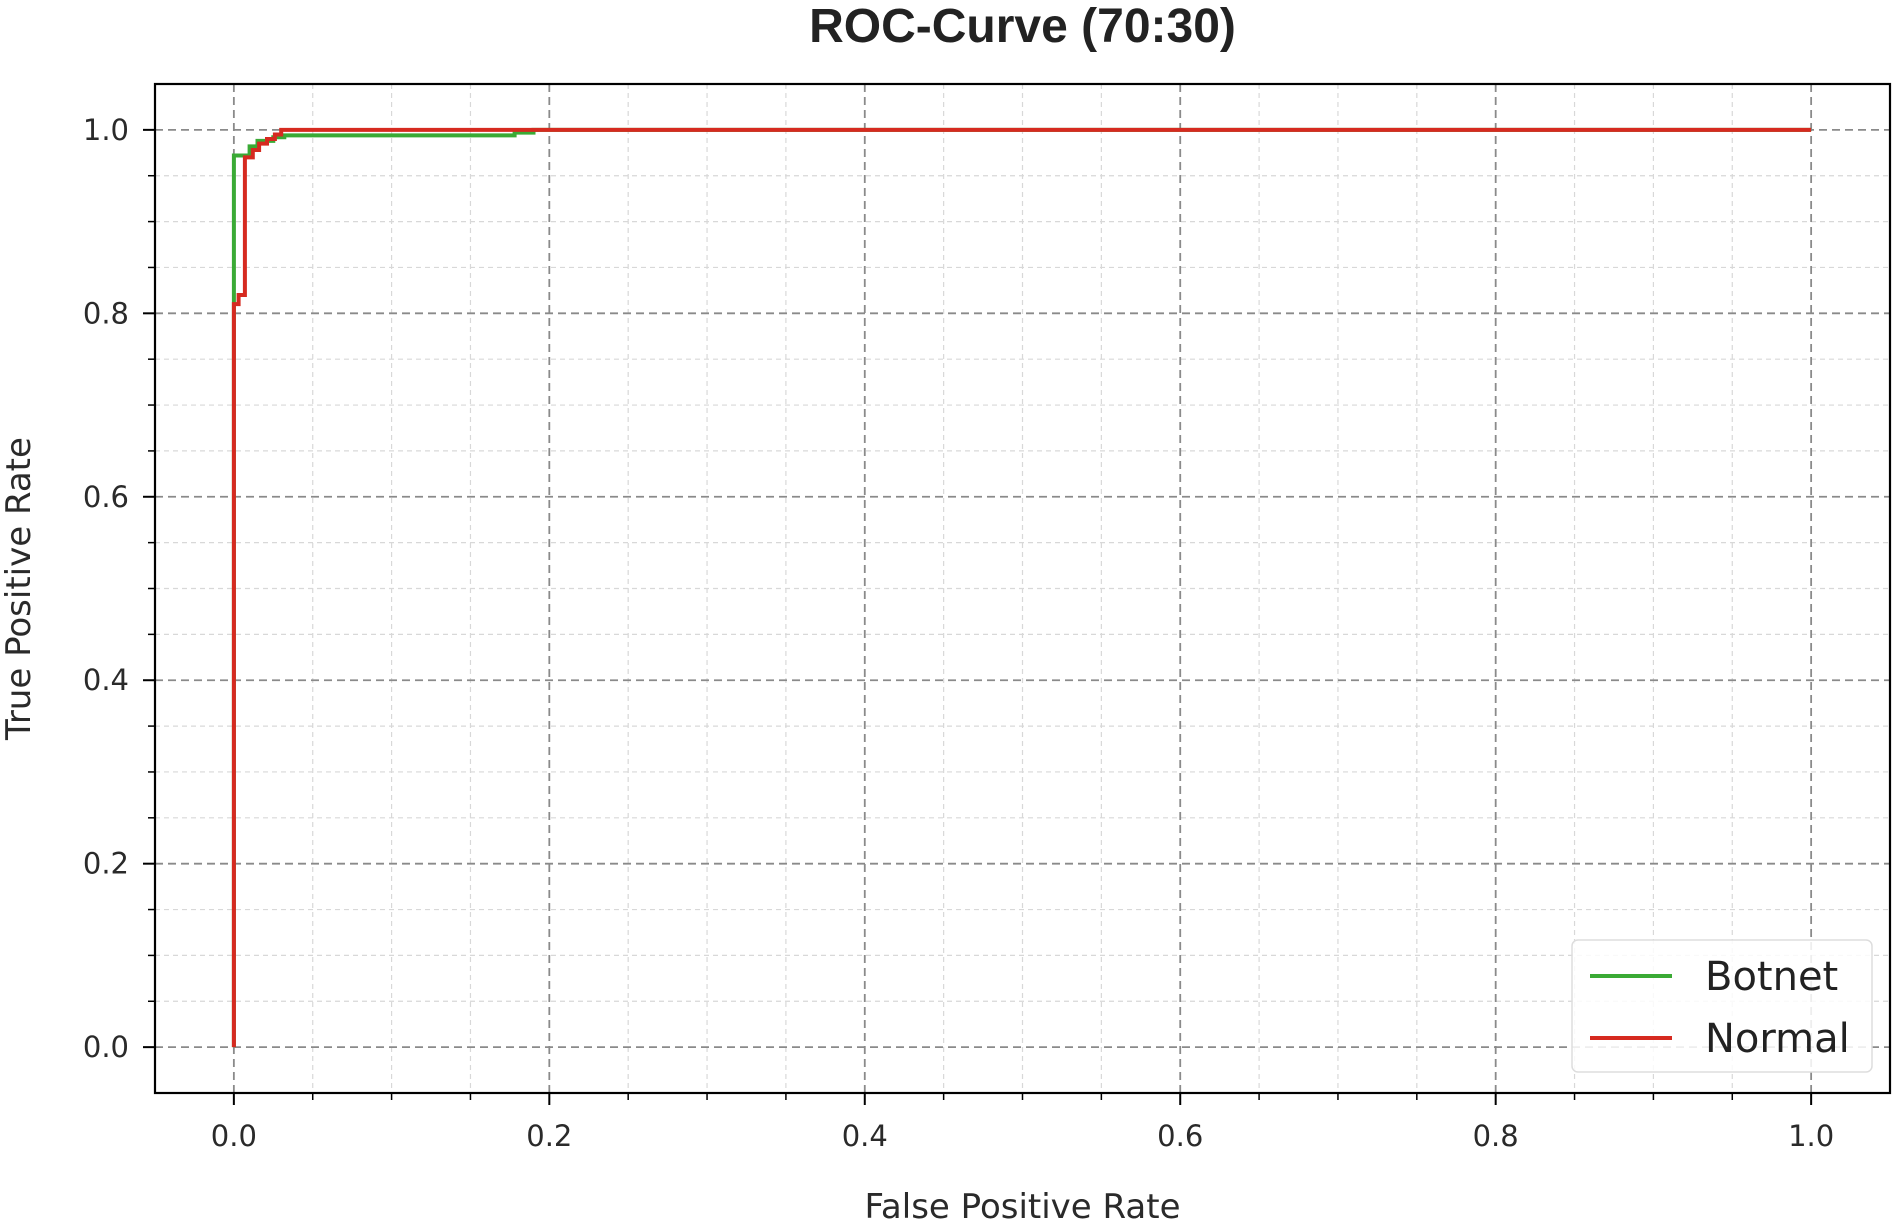  What do you see at coordinates (1023, 1206) in the screenshot?
I see `x-axis-label: False Positive Rate` at bounding box center [1023, 1206].